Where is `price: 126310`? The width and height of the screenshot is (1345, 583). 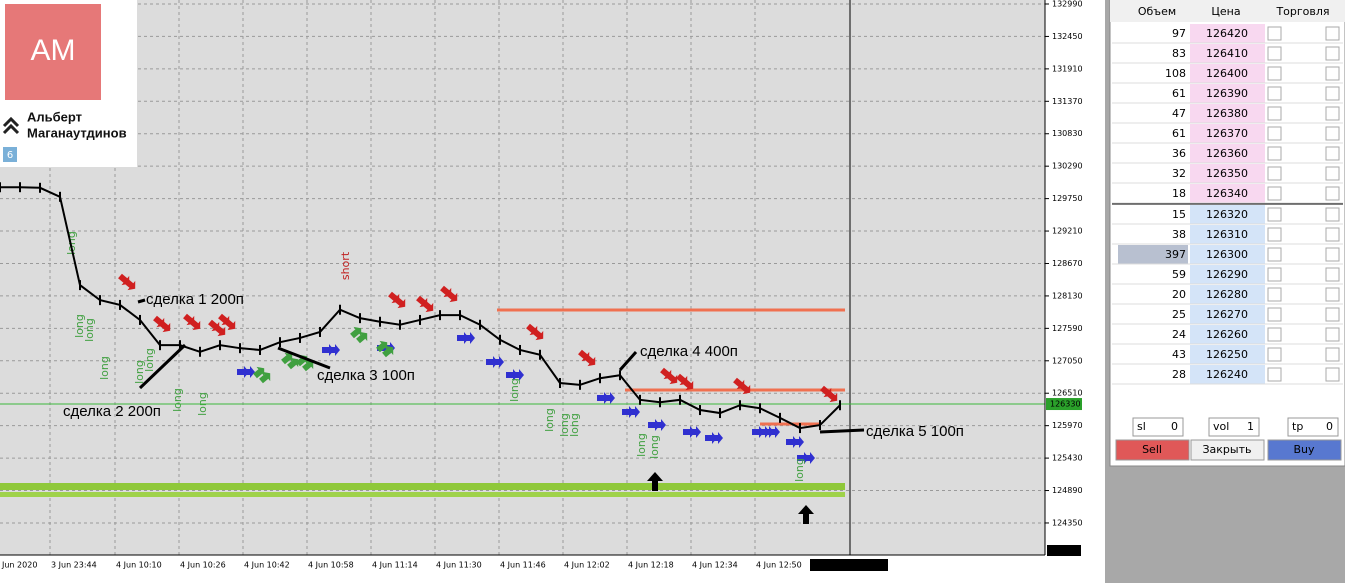
price: 126310 is located at coordinates (1227, 234).